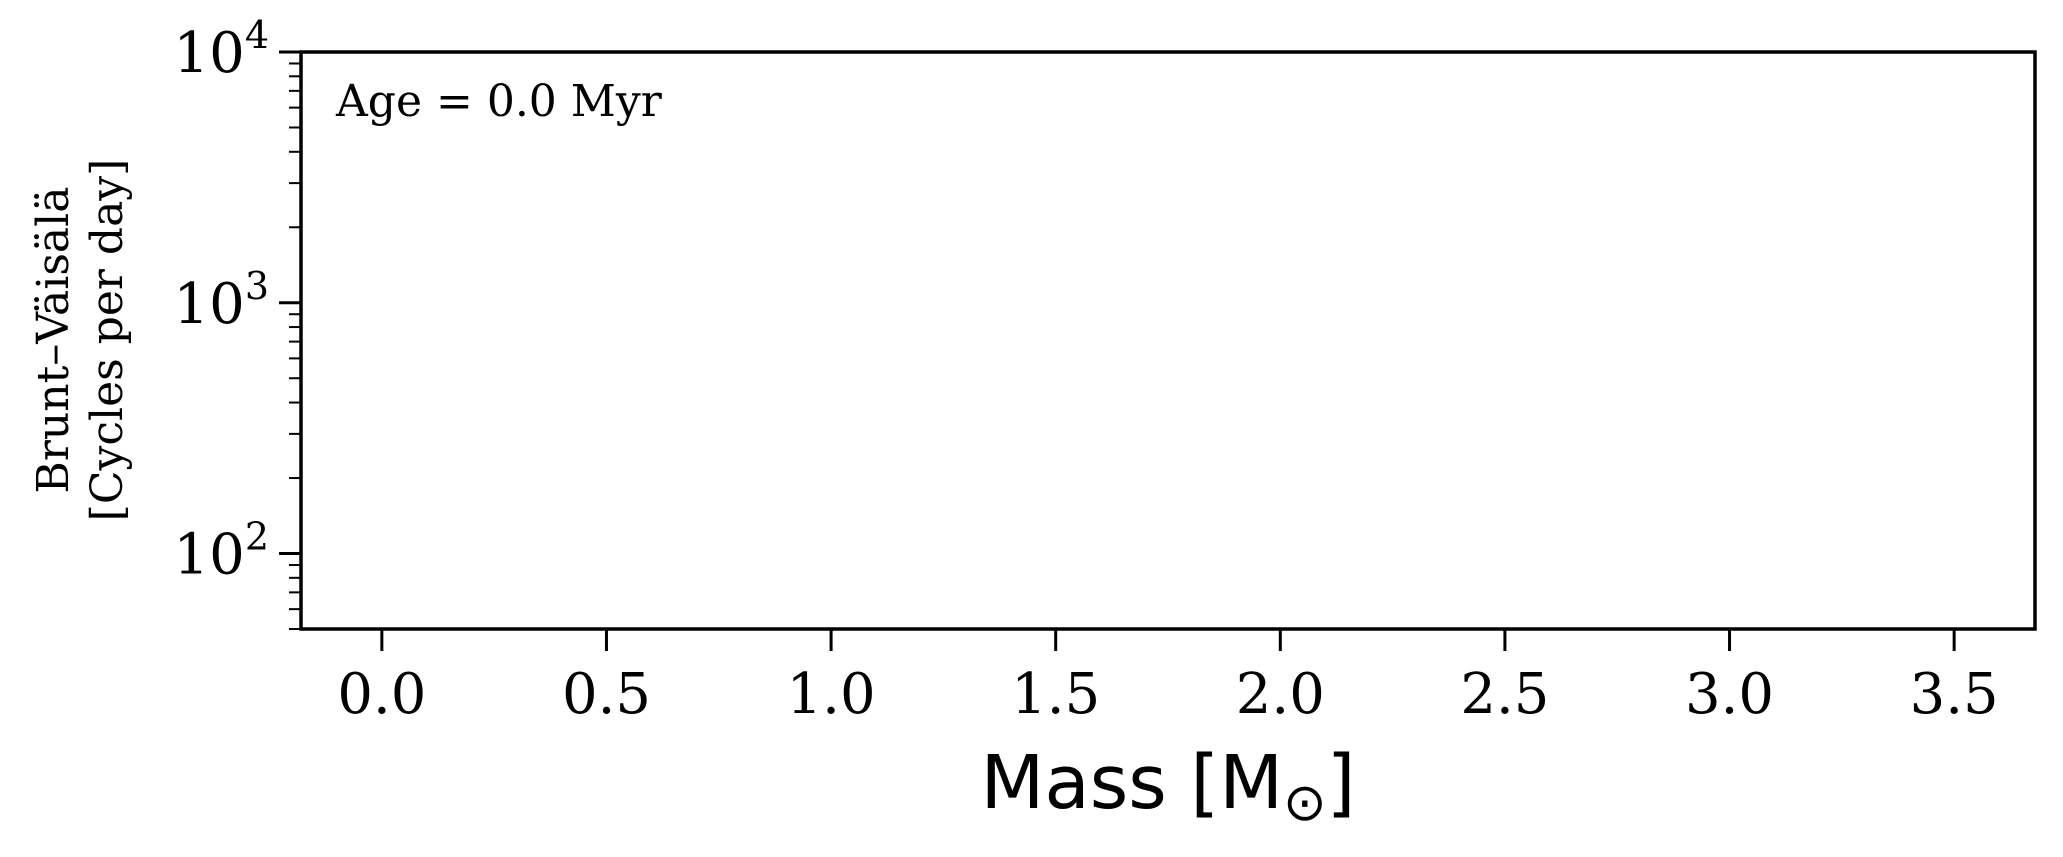  What do you see at coordinates (257, 537) in the screenshot?
I see `y-tick-label-exponent: 2` at bounding box center [257, 537].